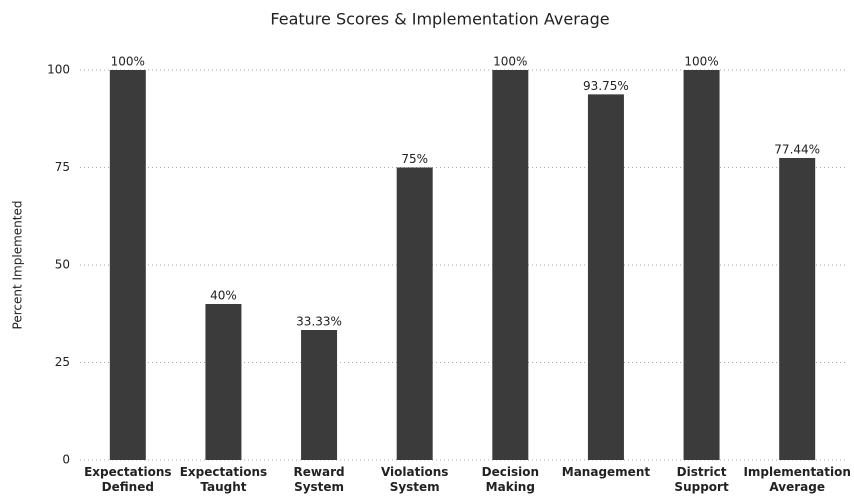  I want to click on y-tick-label: 100, so click(58, 70).